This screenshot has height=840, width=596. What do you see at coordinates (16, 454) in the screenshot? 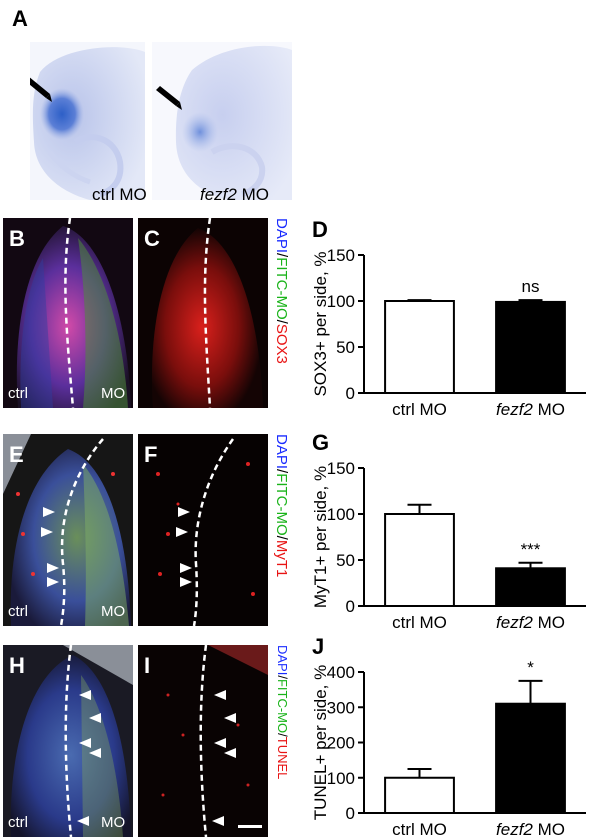
I see `panel-letter-e: E` at bounding box center [16, 454].